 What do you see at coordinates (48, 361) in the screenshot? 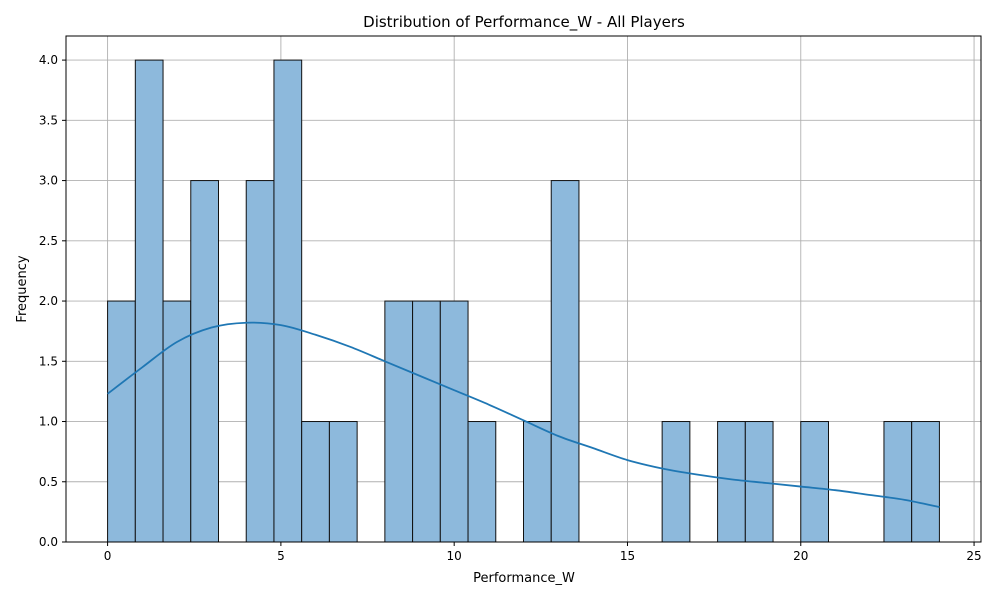
I see `y-tick-label: 1.5` at bounding box center [48, 361].